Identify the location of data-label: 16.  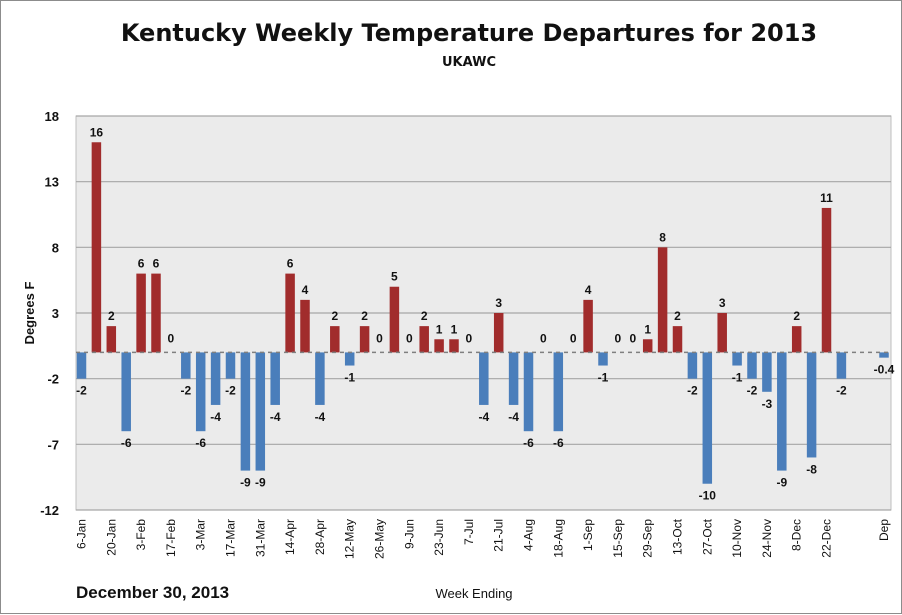
(97, 132).